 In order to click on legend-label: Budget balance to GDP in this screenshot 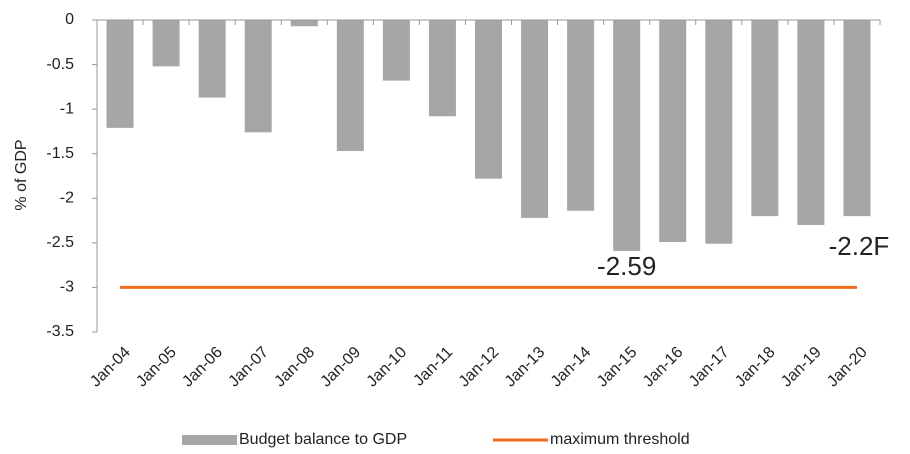, I will do `click(323, 439)`.